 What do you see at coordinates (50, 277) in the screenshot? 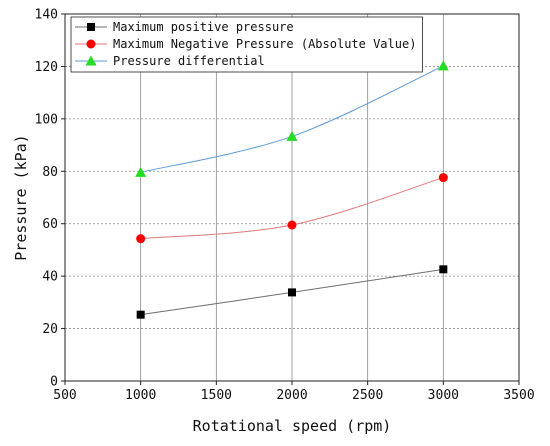
I see `y-tick-label: 40` at bounding box center [50, 277].